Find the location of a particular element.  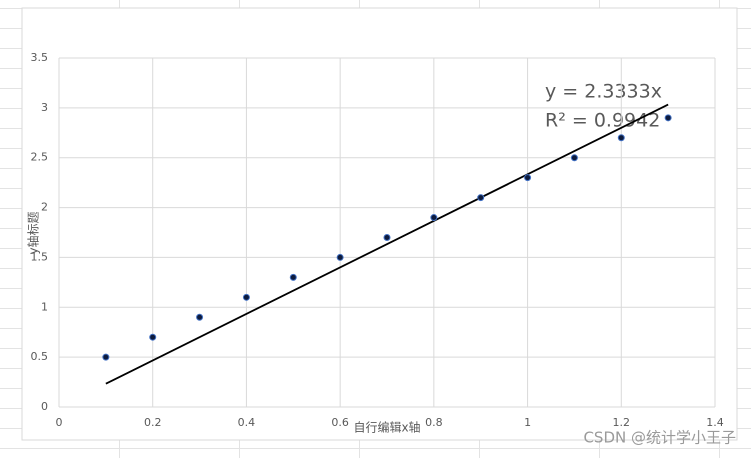

x-tick-label: 1.4 is located at coordinates (715, 422).